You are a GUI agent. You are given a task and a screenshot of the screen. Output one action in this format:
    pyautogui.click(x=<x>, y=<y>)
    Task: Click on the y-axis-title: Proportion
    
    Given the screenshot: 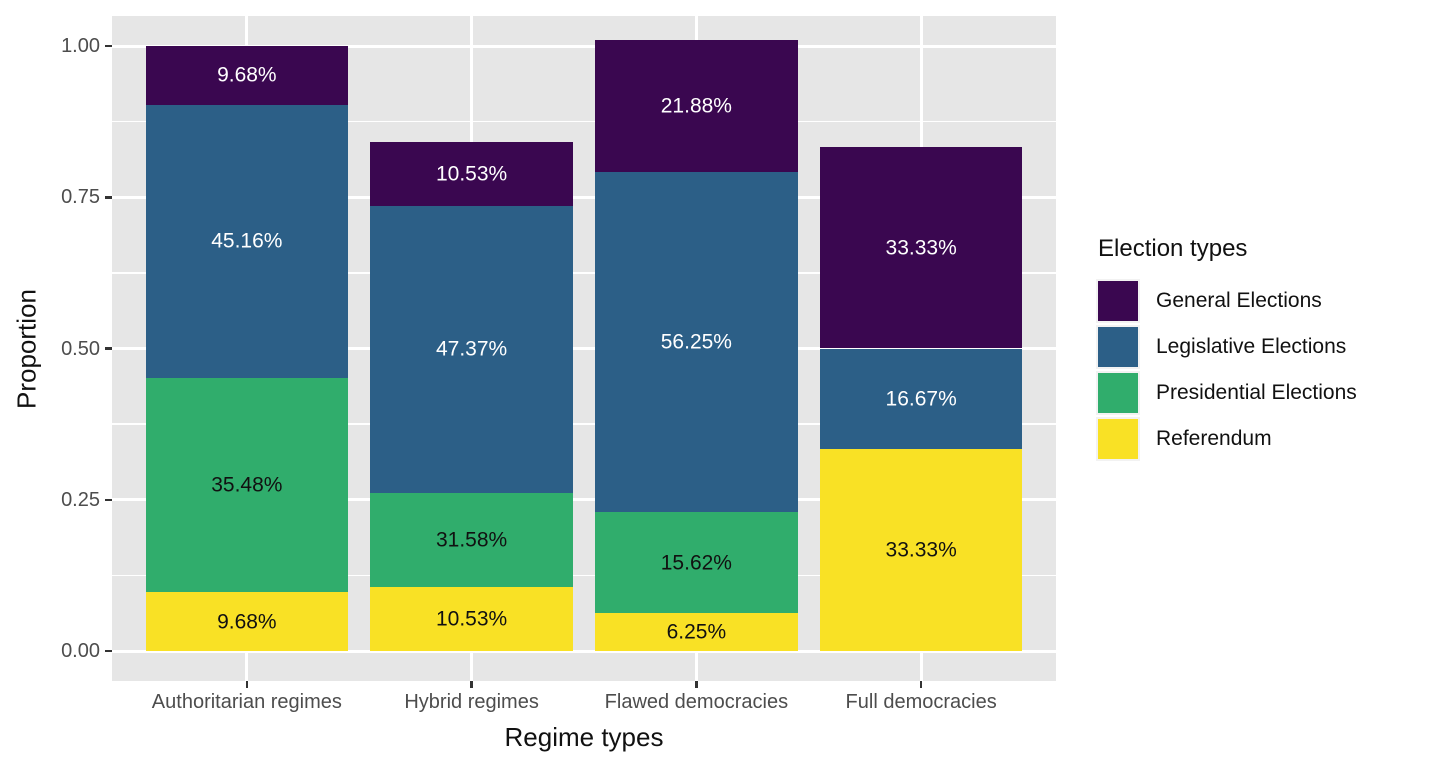 What is the action you would take?
    pyautogui.click(x=26, y=348)
    